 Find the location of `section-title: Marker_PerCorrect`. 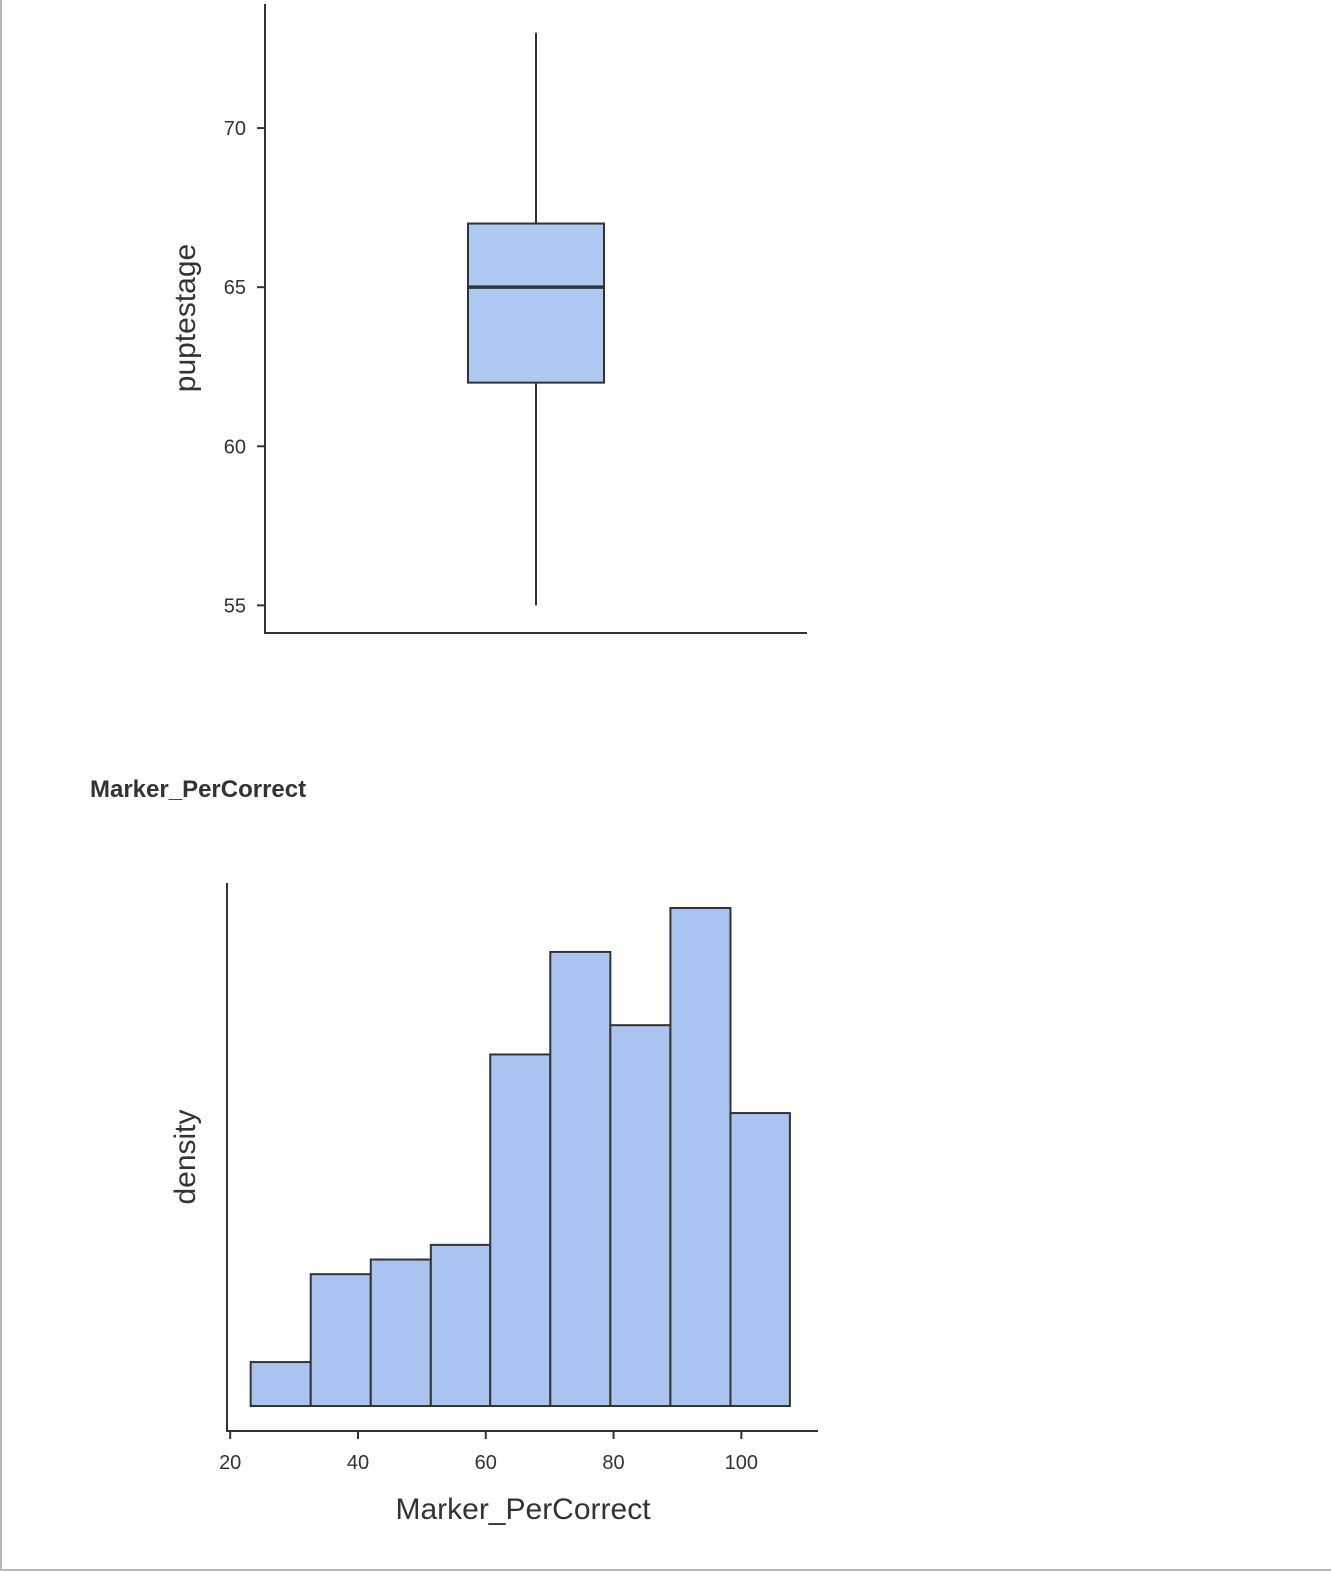

section-title: Marker_PerCorrect is located at coordinates (198, 789).